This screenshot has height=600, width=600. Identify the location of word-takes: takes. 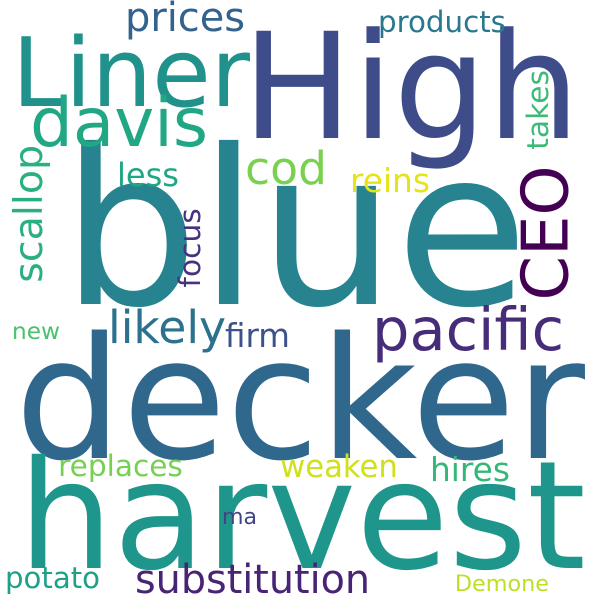
(539, 110).